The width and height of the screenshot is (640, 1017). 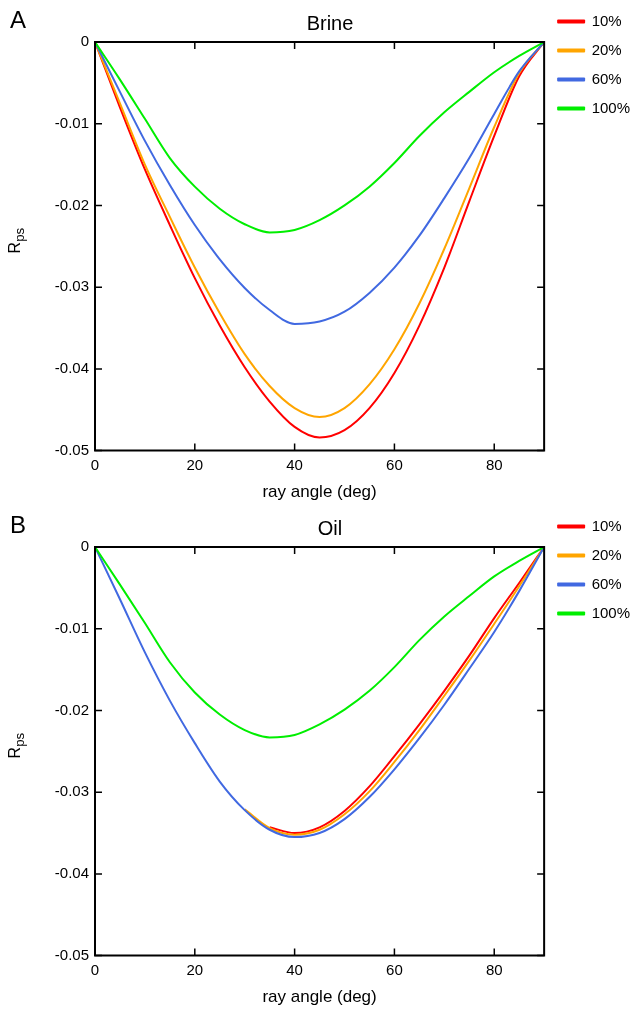 What do you see at coordinates (330, 22) in the screenshot?
I see `chart-title: Brine` at bounding box center [330, 22].